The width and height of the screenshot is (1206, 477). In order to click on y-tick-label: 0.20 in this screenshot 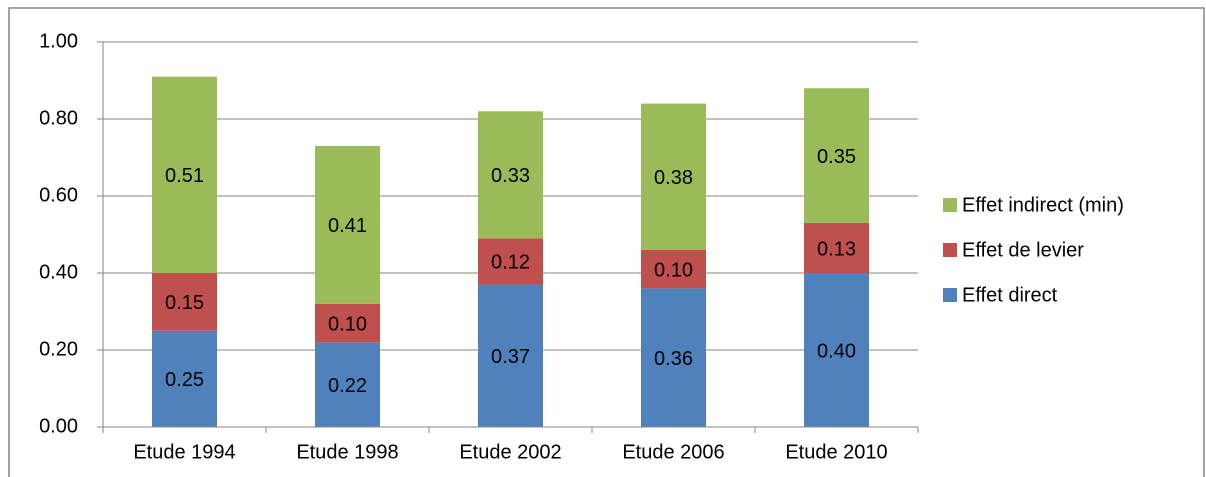, I will do `click(58, 349)`.